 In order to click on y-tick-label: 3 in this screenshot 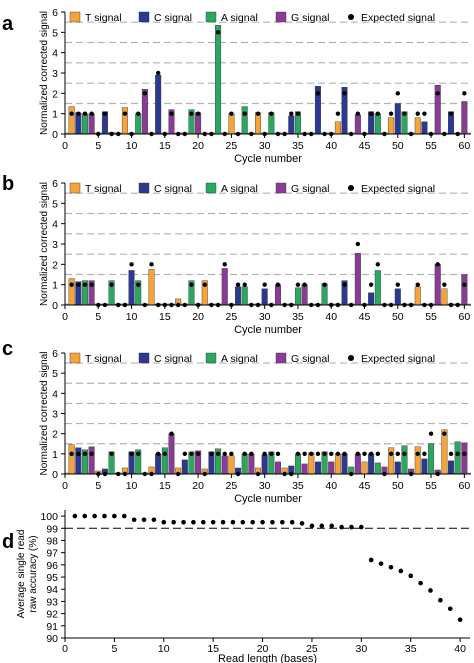, I will do `click(55, 415)`.